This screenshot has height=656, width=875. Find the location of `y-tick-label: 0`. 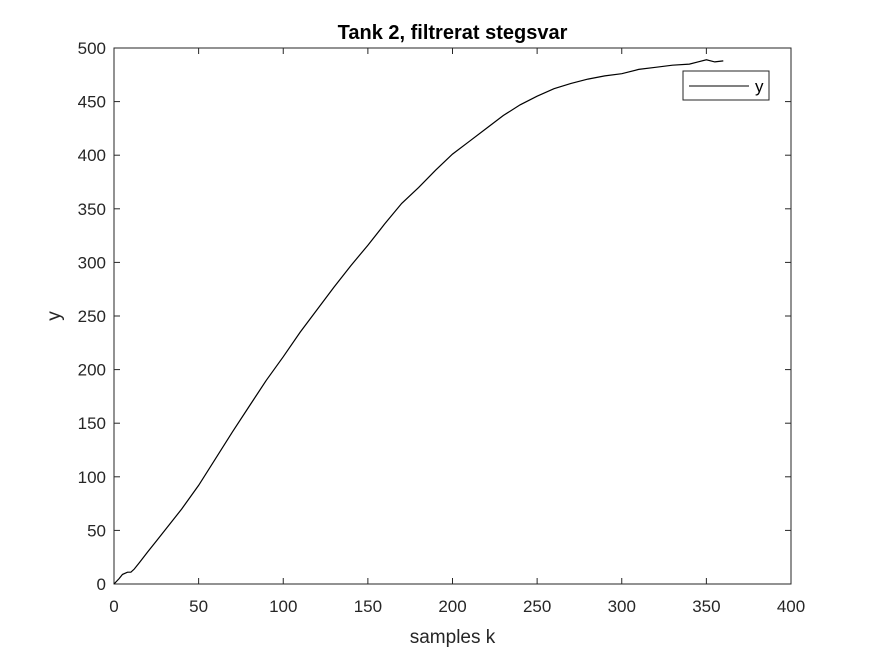

y-tick-label: 0 is located at coordinates (101, 584).